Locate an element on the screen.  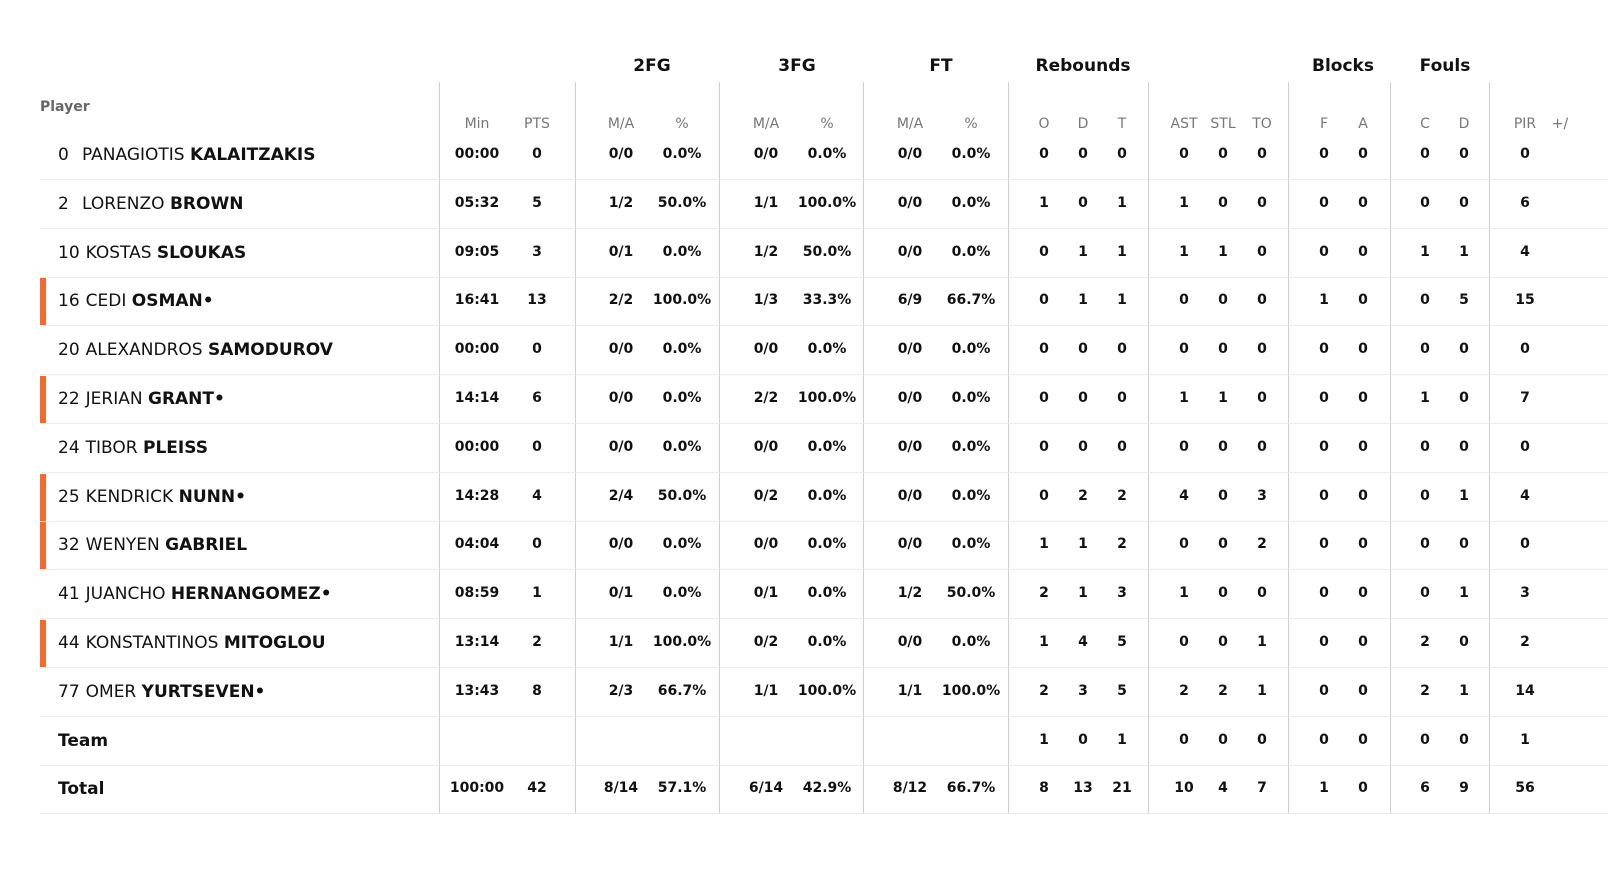
player-name: 16 CEDI OSMAN• is located at coordinates (136, 301).